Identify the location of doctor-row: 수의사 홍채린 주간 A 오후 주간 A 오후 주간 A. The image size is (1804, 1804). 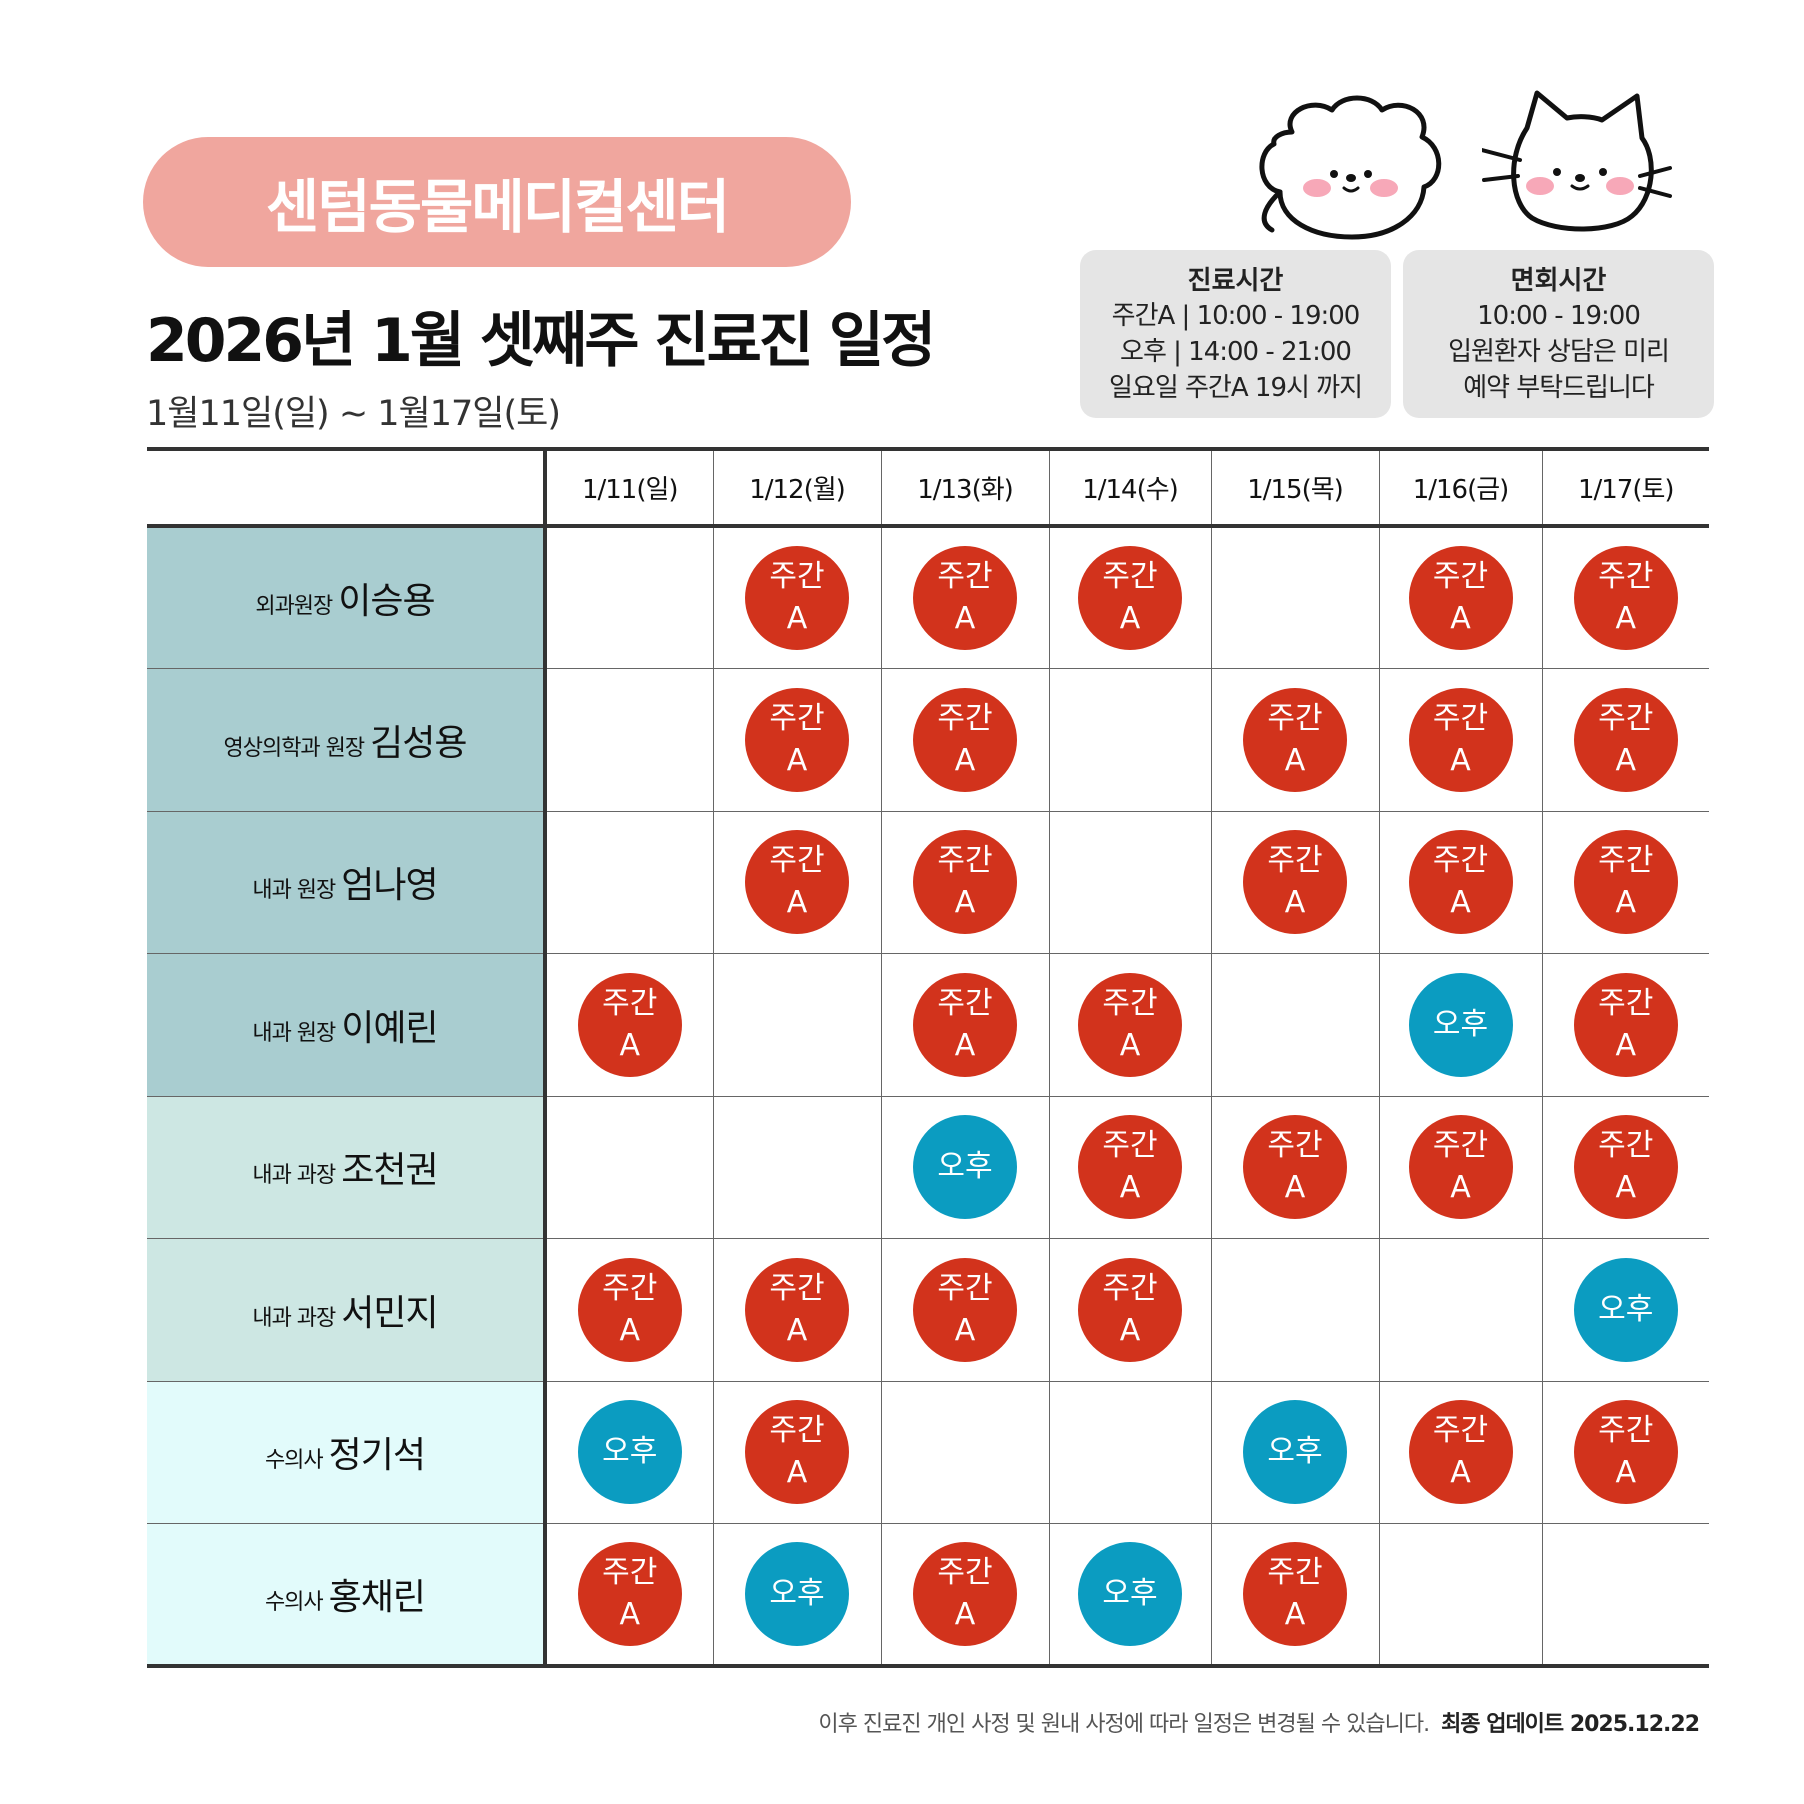
(928, 1595).